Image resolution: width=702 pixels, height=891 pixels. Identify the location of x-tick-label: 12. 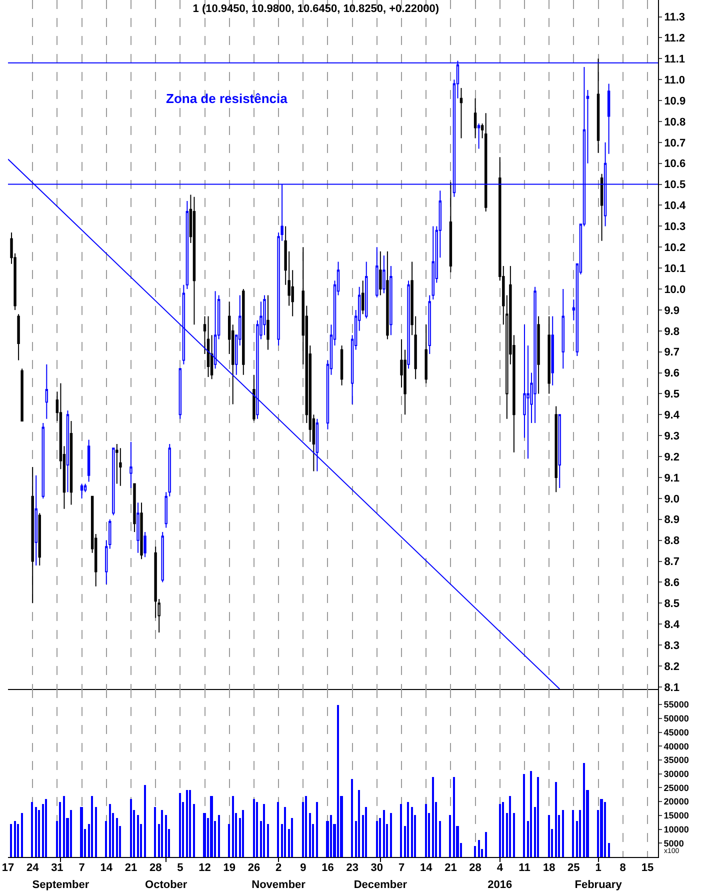
(204, 868).